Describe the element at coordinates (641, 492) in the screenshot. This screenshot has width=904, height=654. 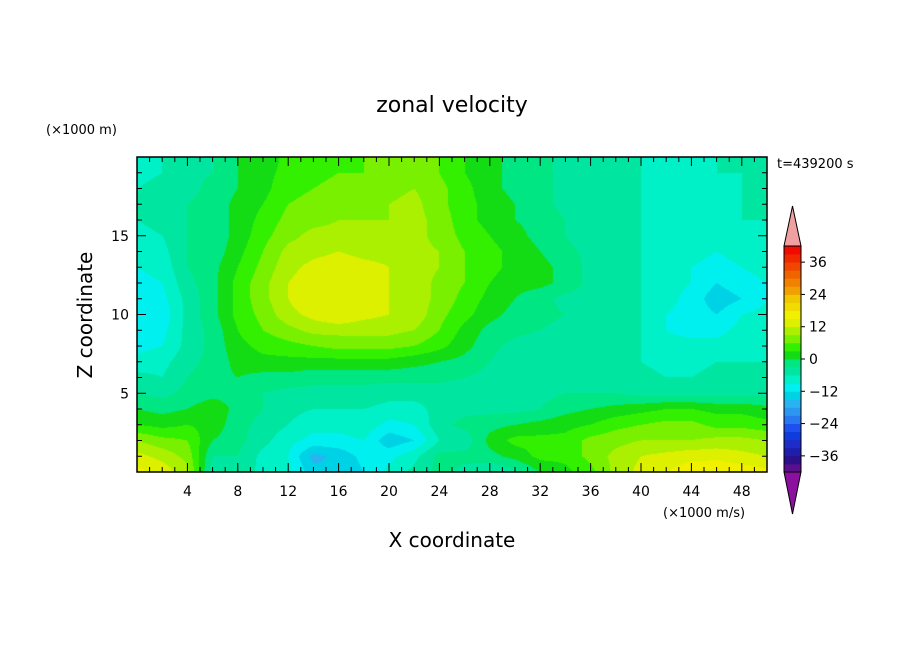
I see `x-tick-label: 40` at that location.